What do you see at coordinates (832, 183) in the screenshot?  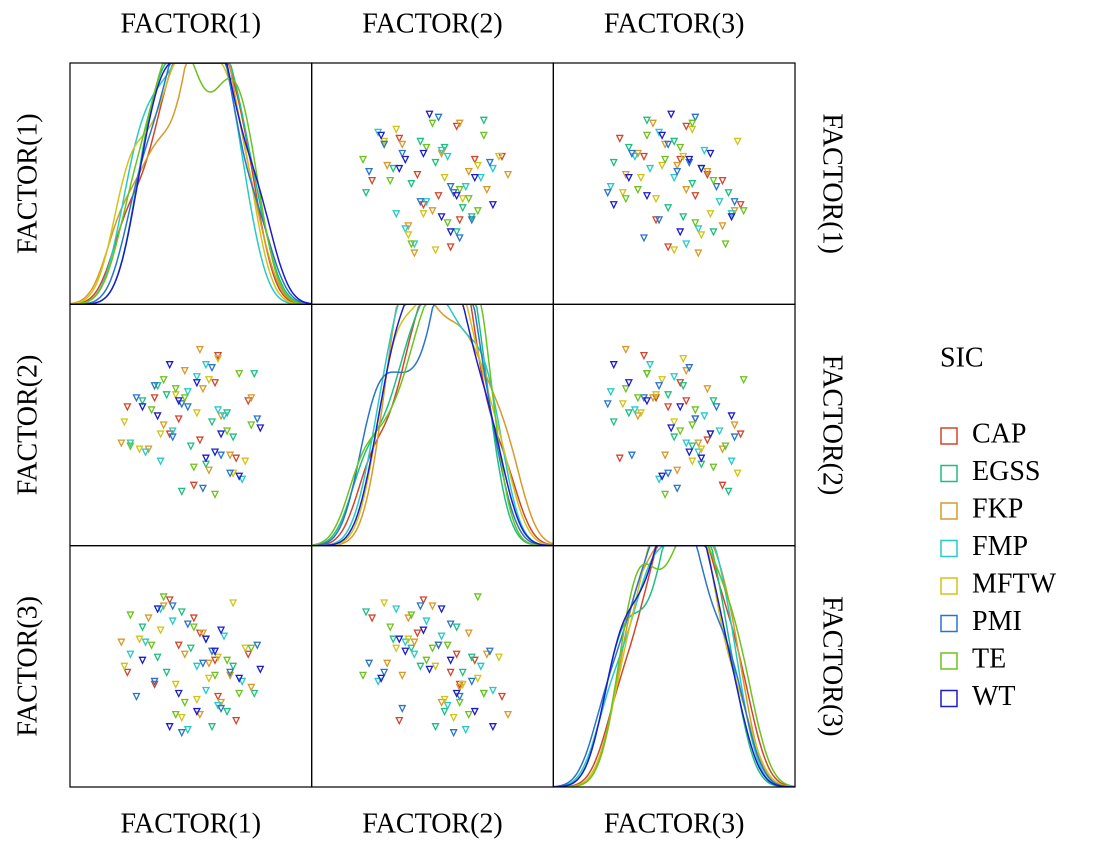 I see `row-label: FACTOR(1)` at bounding box center [832, 183].